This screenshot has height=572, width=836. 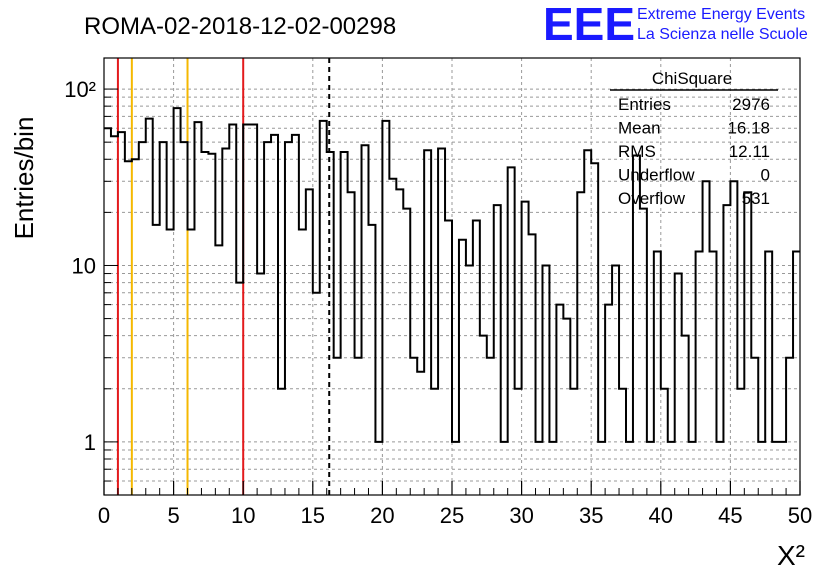 What do you see at coordinates (452, 515) in the screenshot?
I see `x-tick-label: 25` at bounding box center [452, 515].